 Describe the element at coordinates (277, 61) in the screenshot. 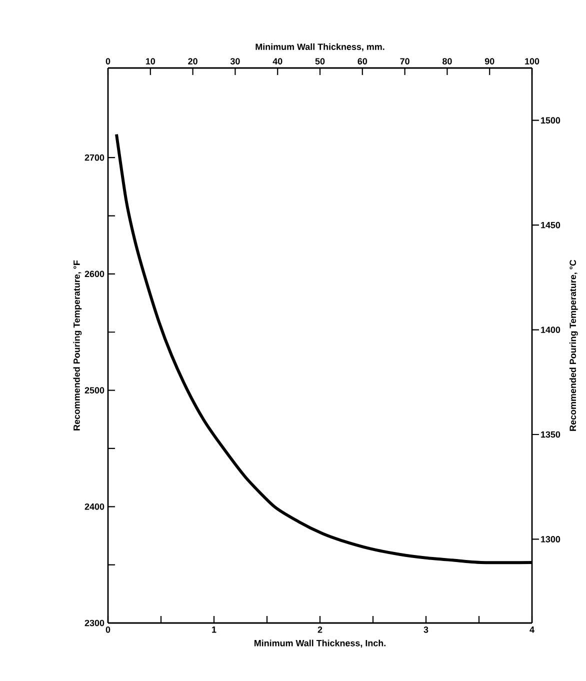

I see `x2-tick-label: 40` at that location.